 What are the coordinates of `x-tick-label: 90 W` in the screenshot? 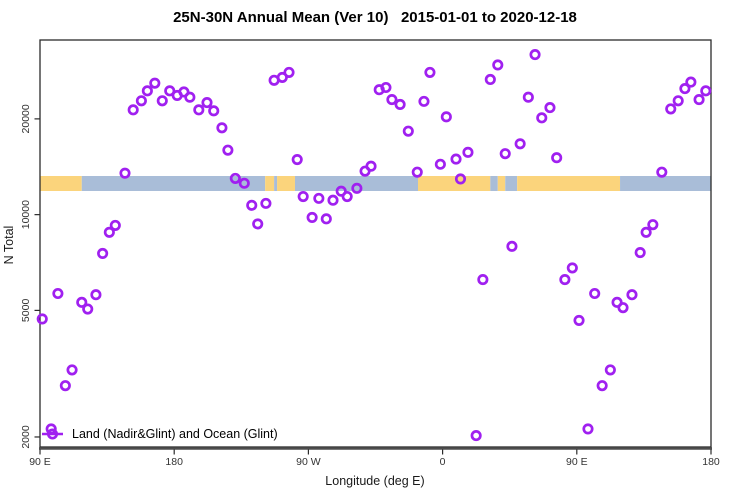 It's located at (308, 462).